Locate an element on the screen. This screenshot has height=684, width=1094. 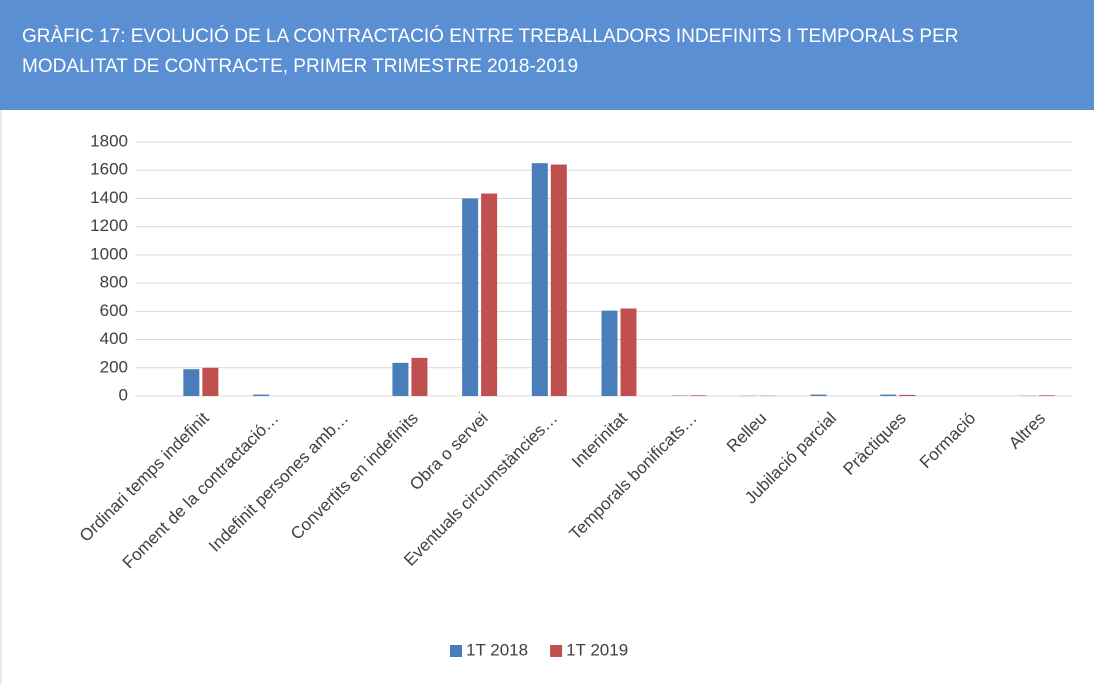
y-tick-label: 600 is located at coordinates (114, 310).